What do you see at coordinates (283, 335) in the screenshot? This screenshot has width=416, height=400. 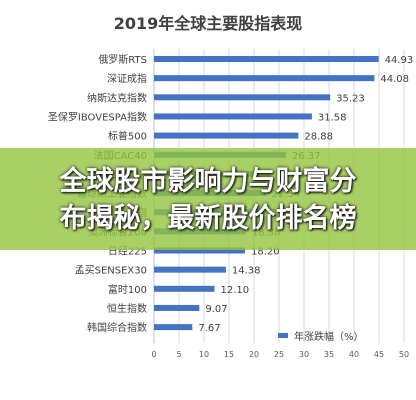 I see `legend-swatch` at bounding box center [283, 335].